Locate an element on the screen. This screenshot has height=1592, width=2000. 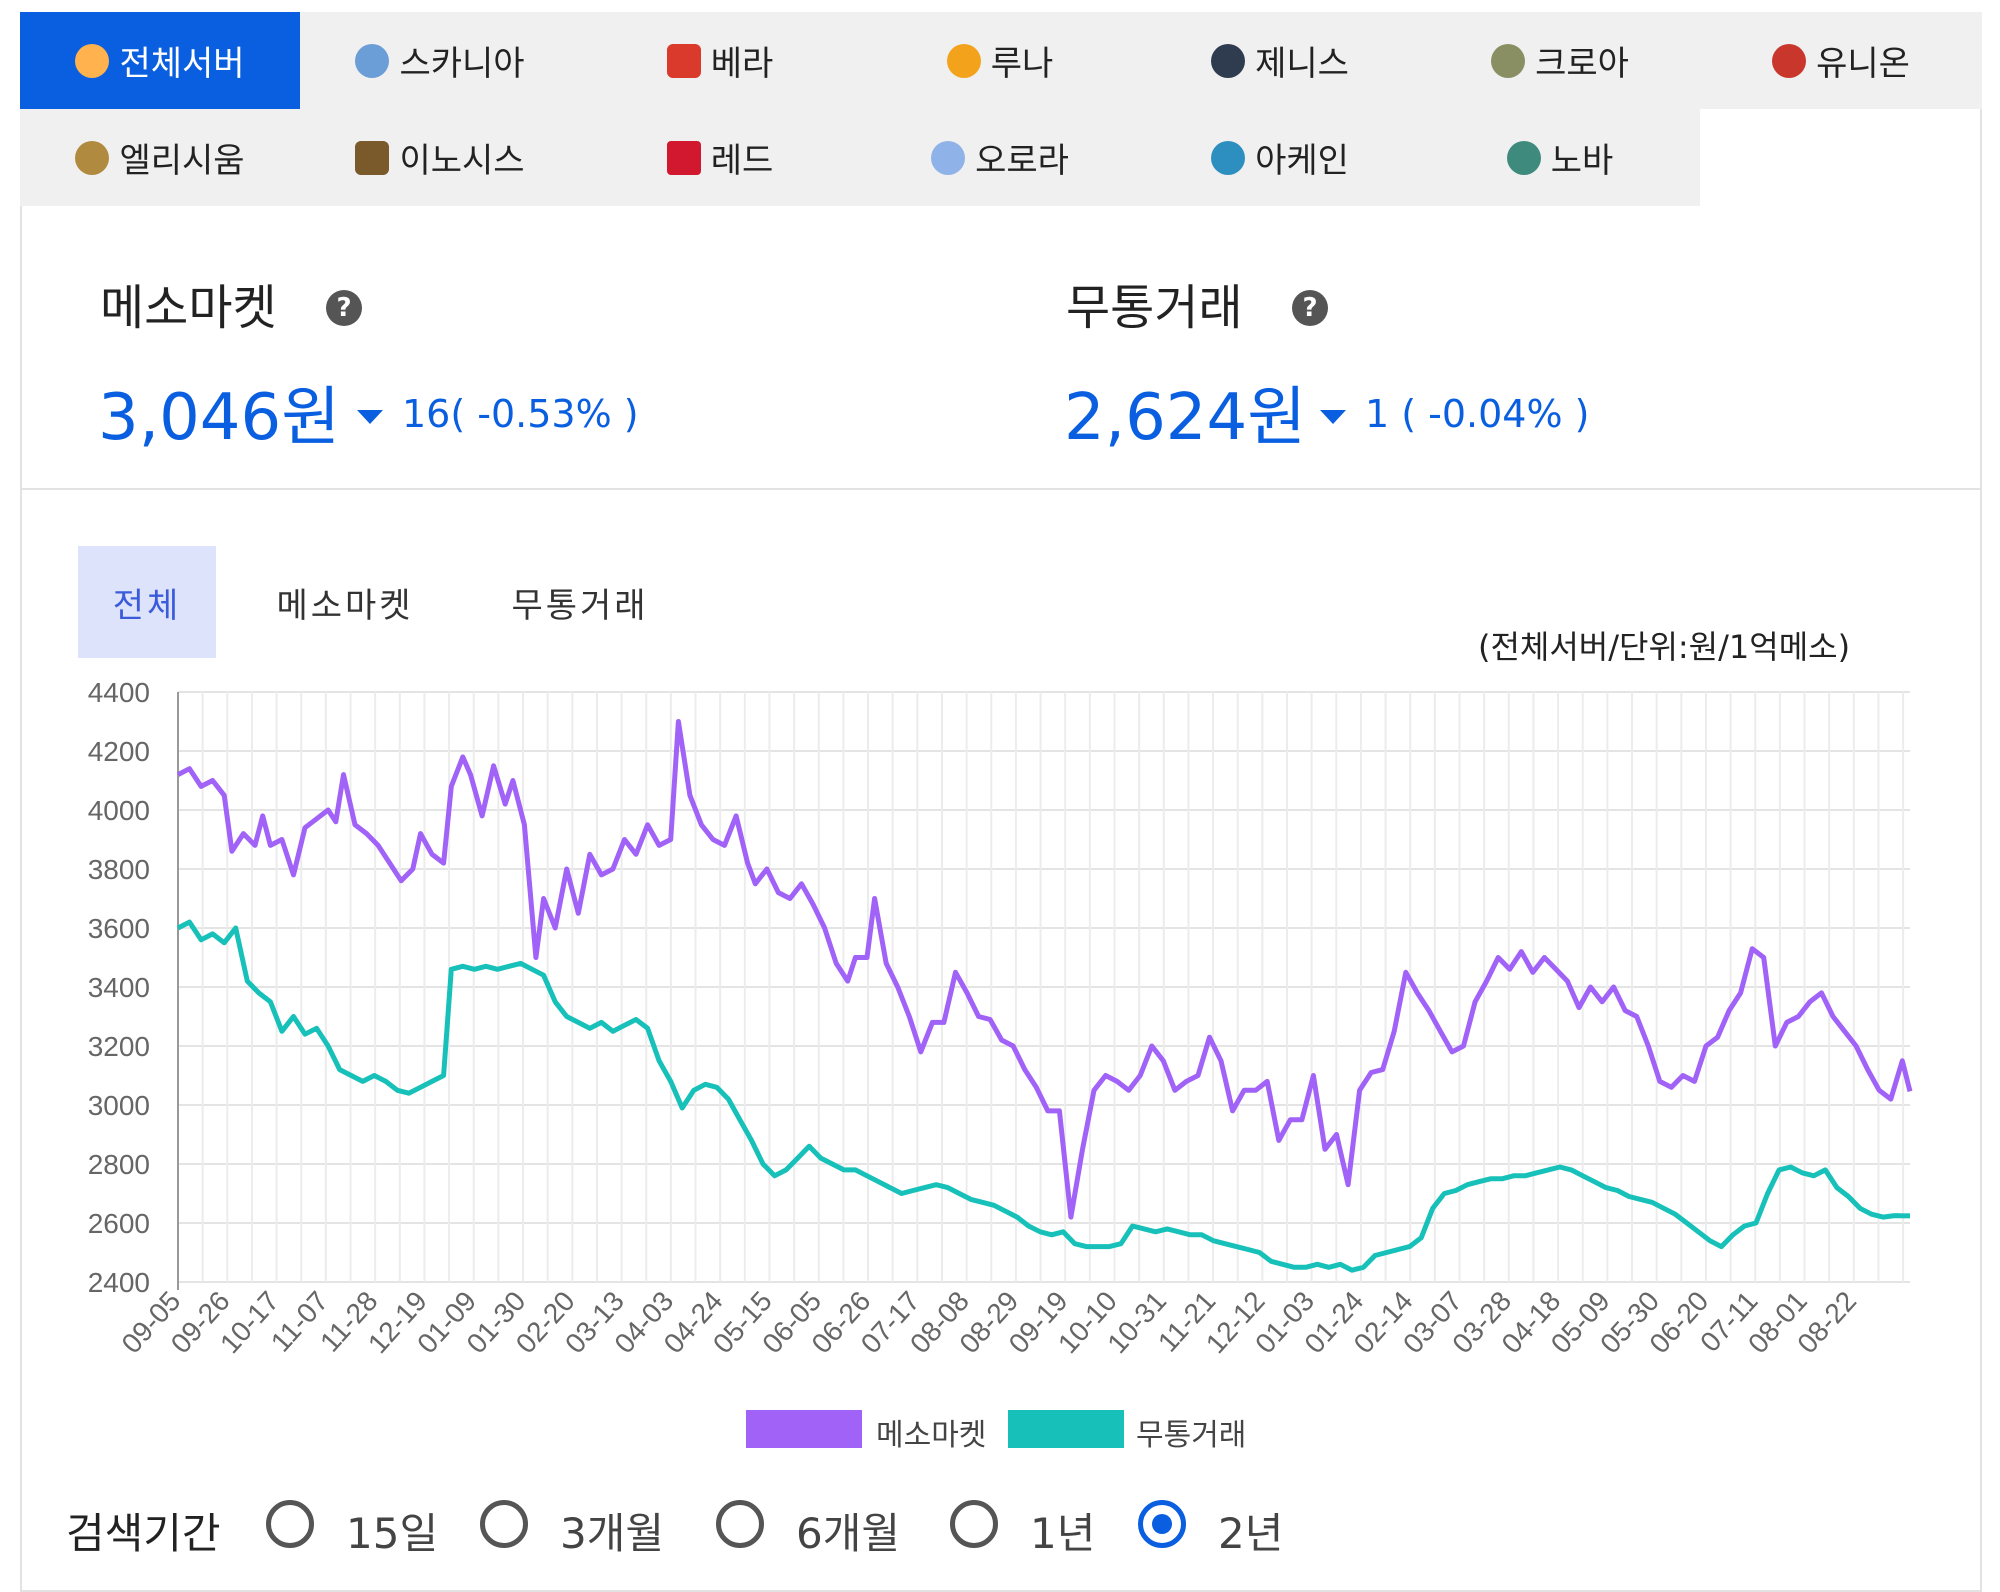
meso-market-change: 16( -0.53% ) is located at coordinates (520, 414).